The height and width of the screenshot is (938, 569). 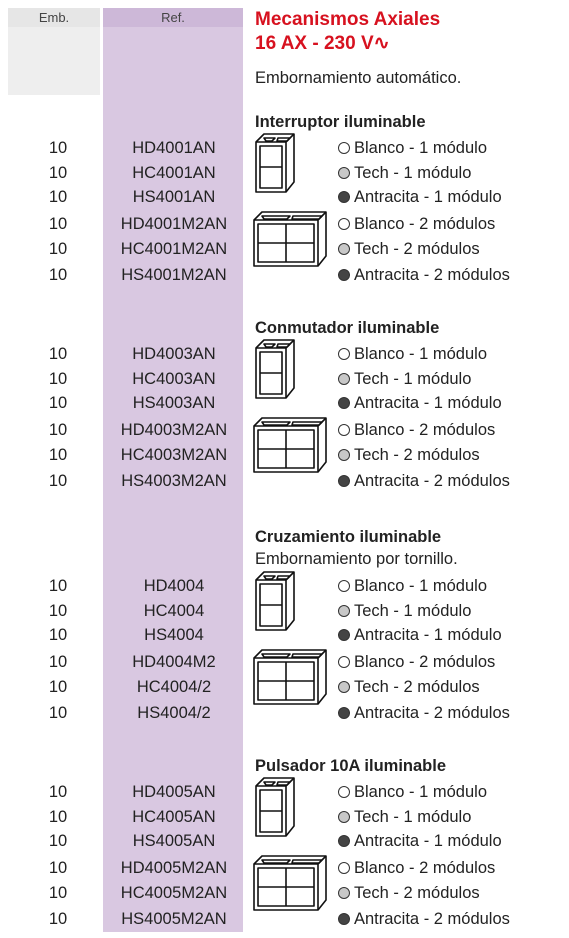 I want to click on emb-header-bg, so click(x=54, y=17).